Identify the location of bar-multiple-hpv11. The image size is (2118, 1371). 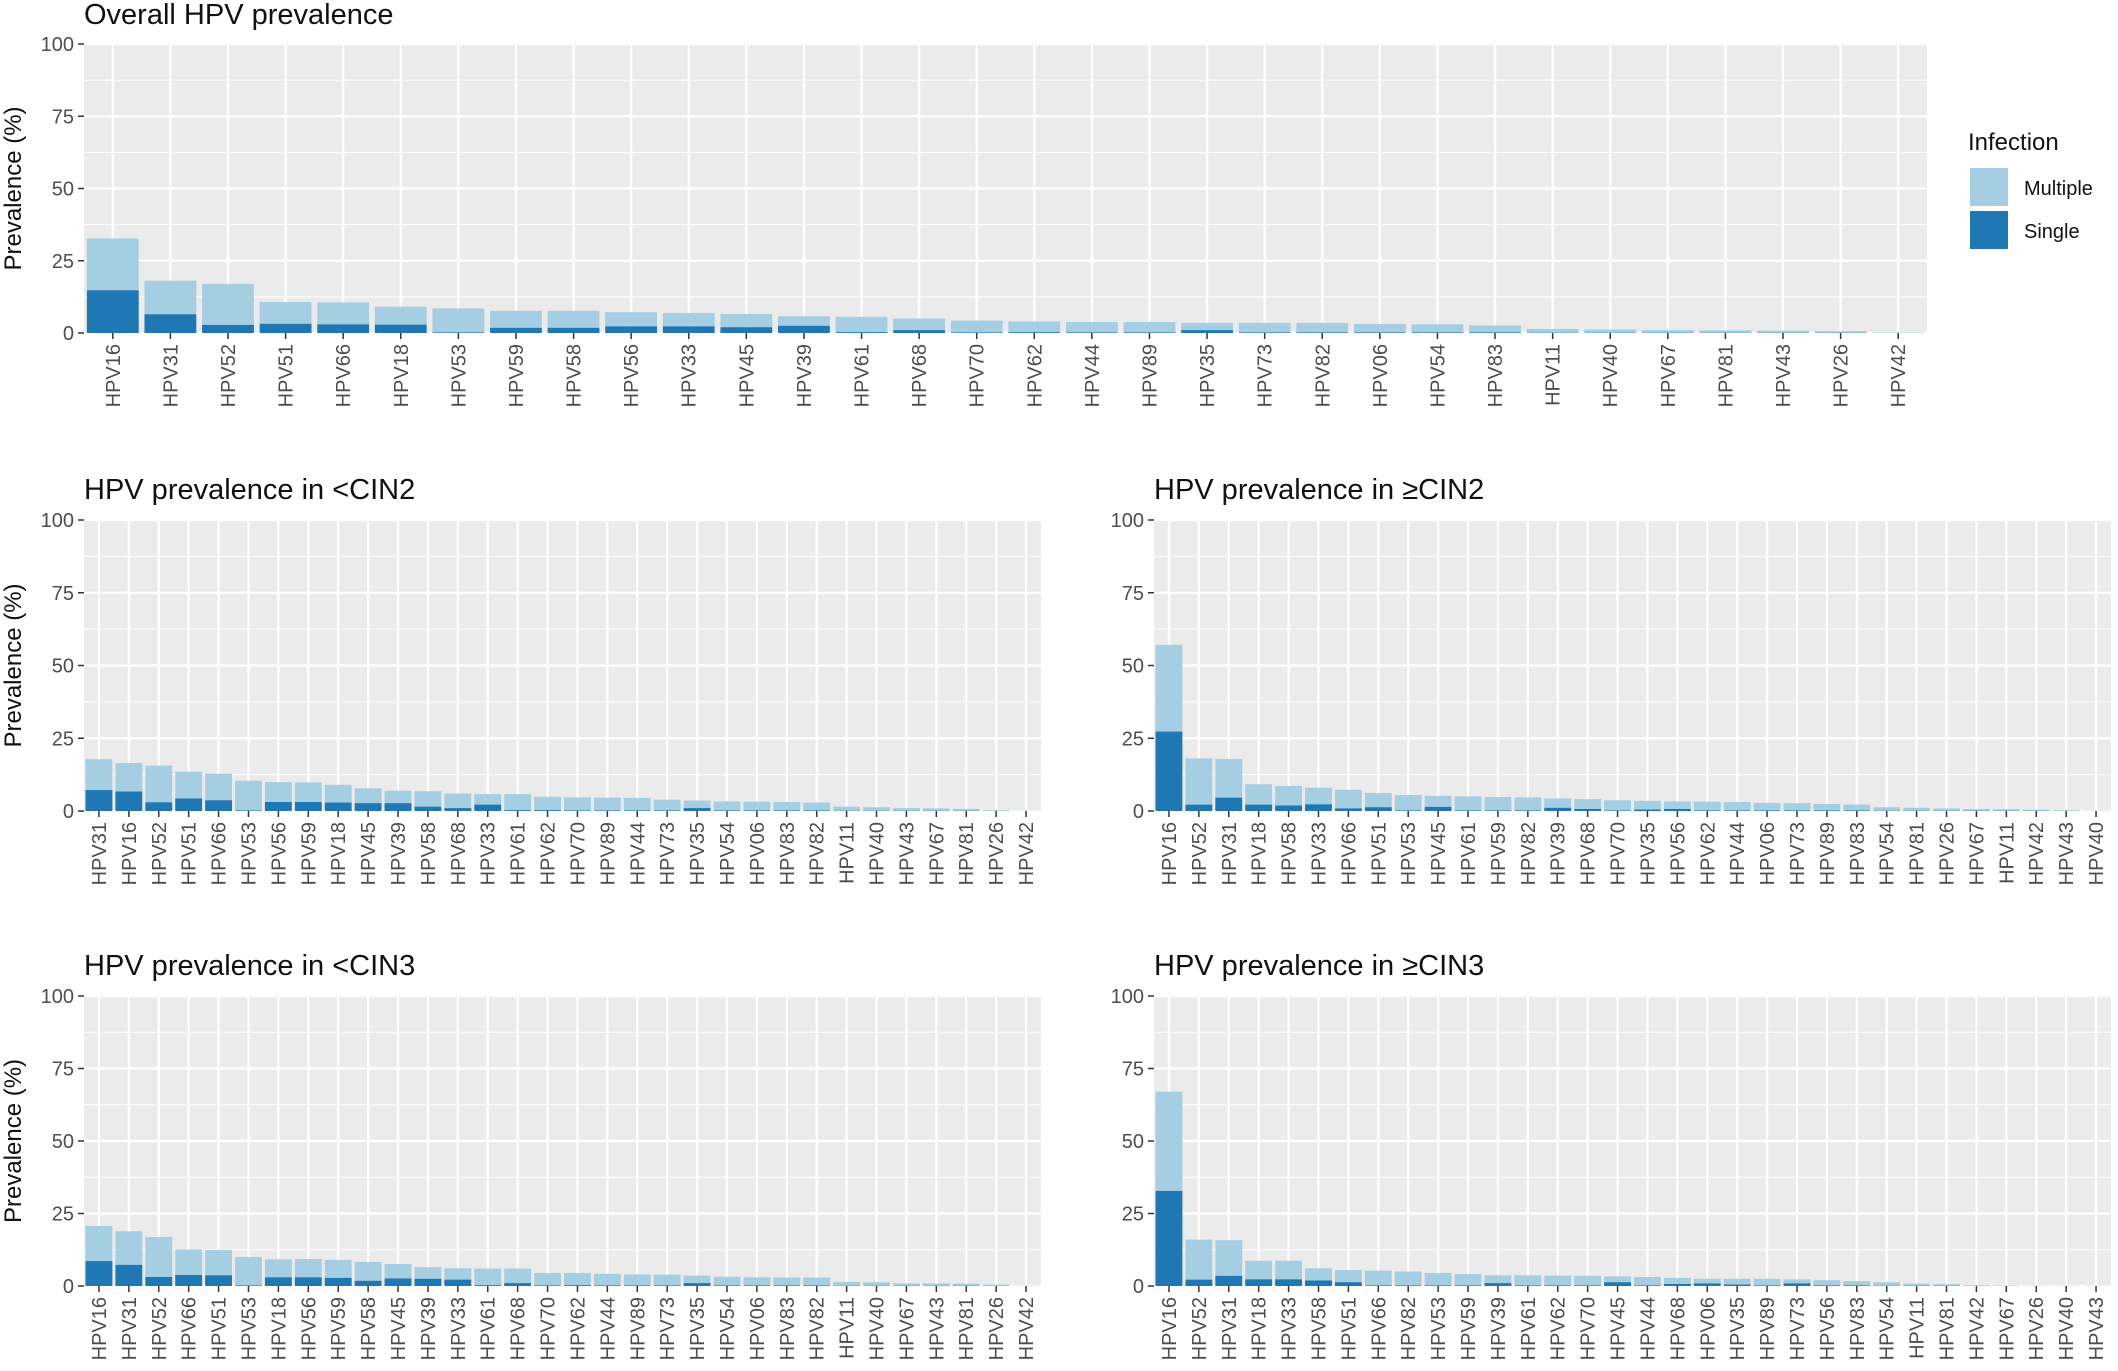
(1917, 1284).